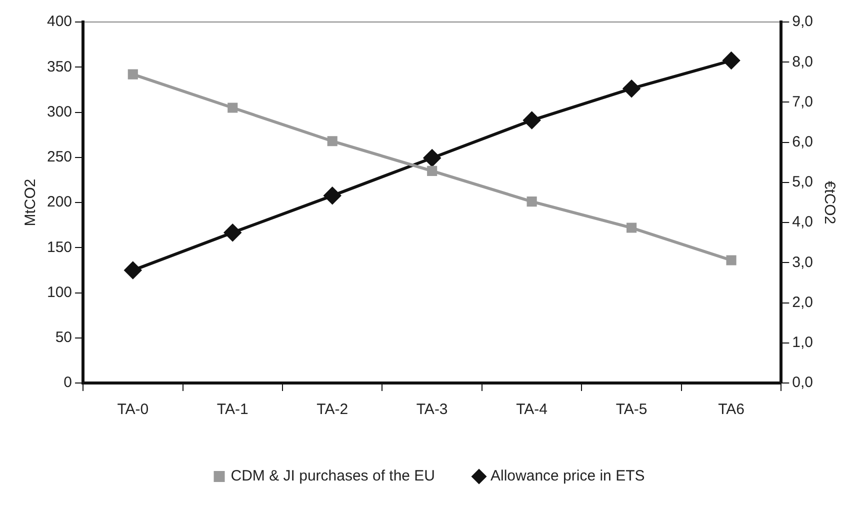  What do you see at coordinates (803, 101) in the screenshot?
I see `y2-tick-label: 7,0` at bounding box center [803, 101].